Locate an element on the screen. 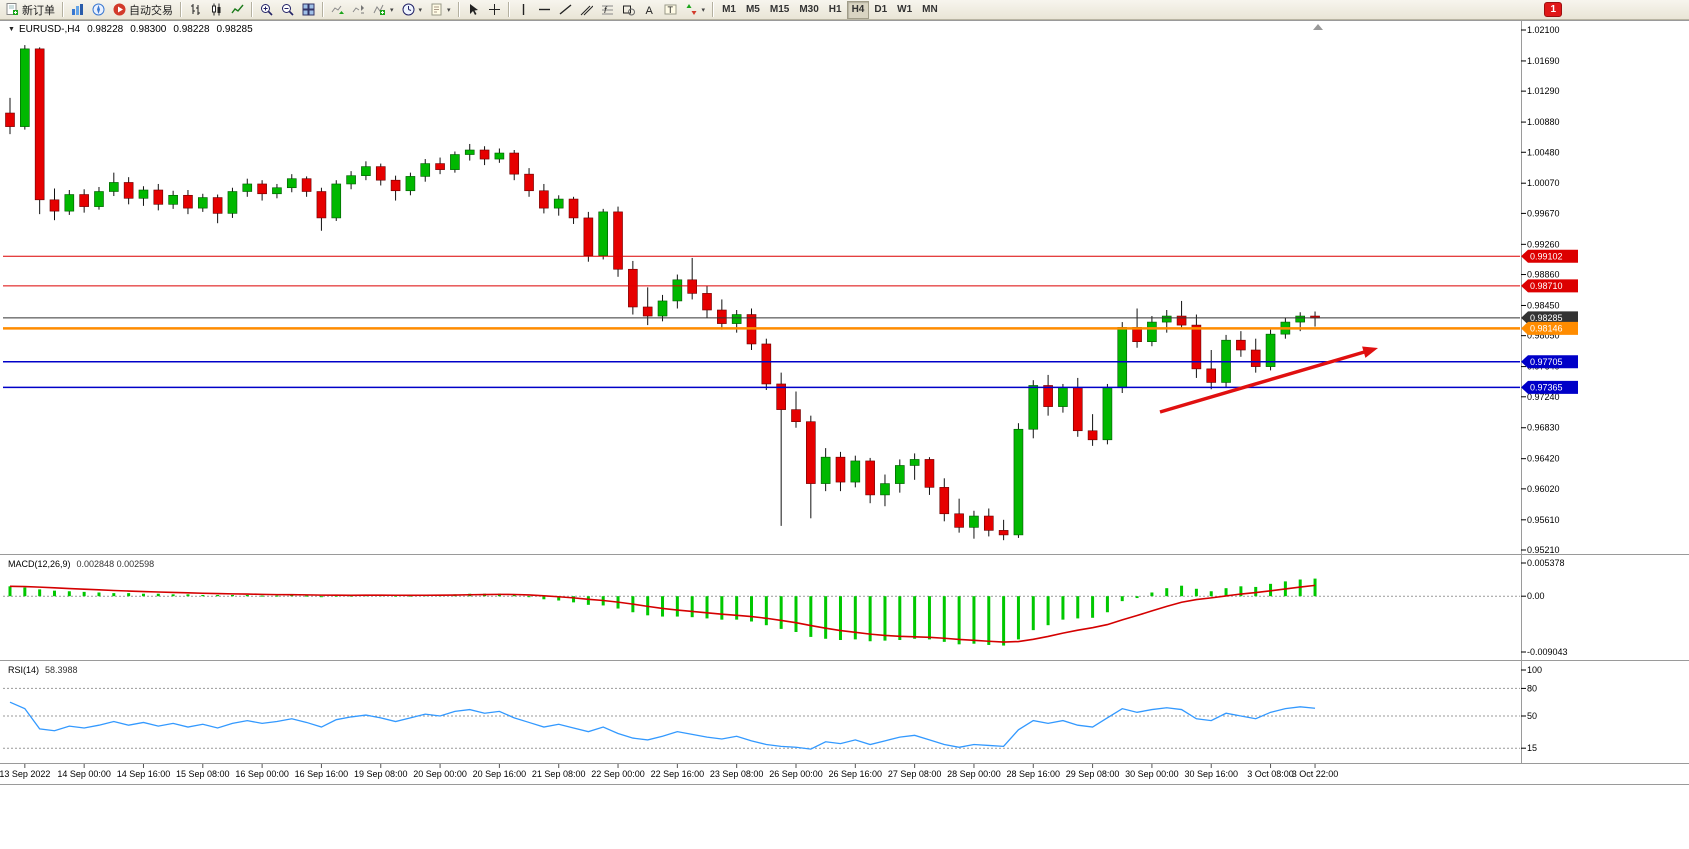  price-tag-0.97365: 0.97365 is located at coordinates (1549, 387).